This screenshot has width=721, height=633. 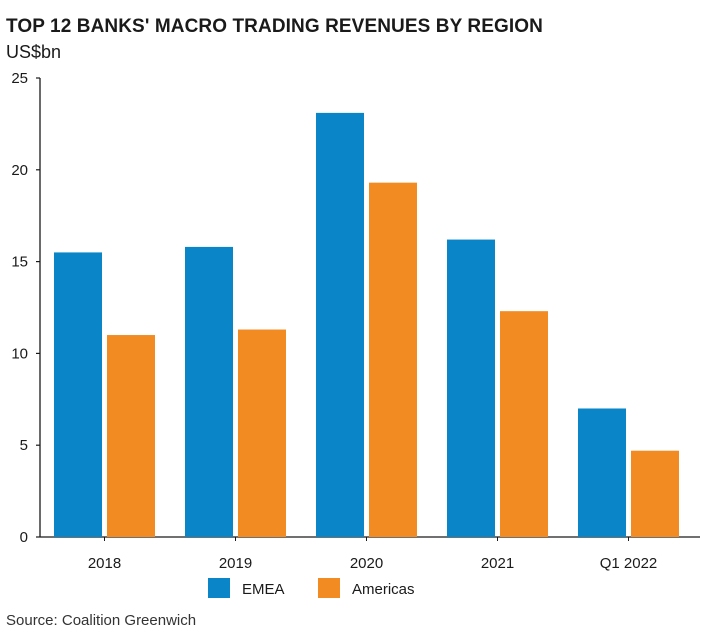 I want to click on bar-emea-2018, so click(x=78, y=395).